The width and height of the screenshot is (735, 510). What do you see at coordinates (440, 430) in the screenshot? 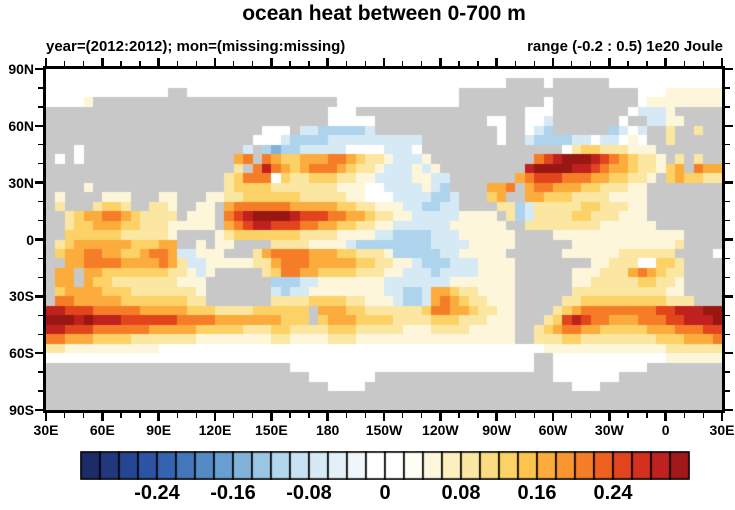
I see `x-axis-label: 120W` at bounding box center [440, 430].